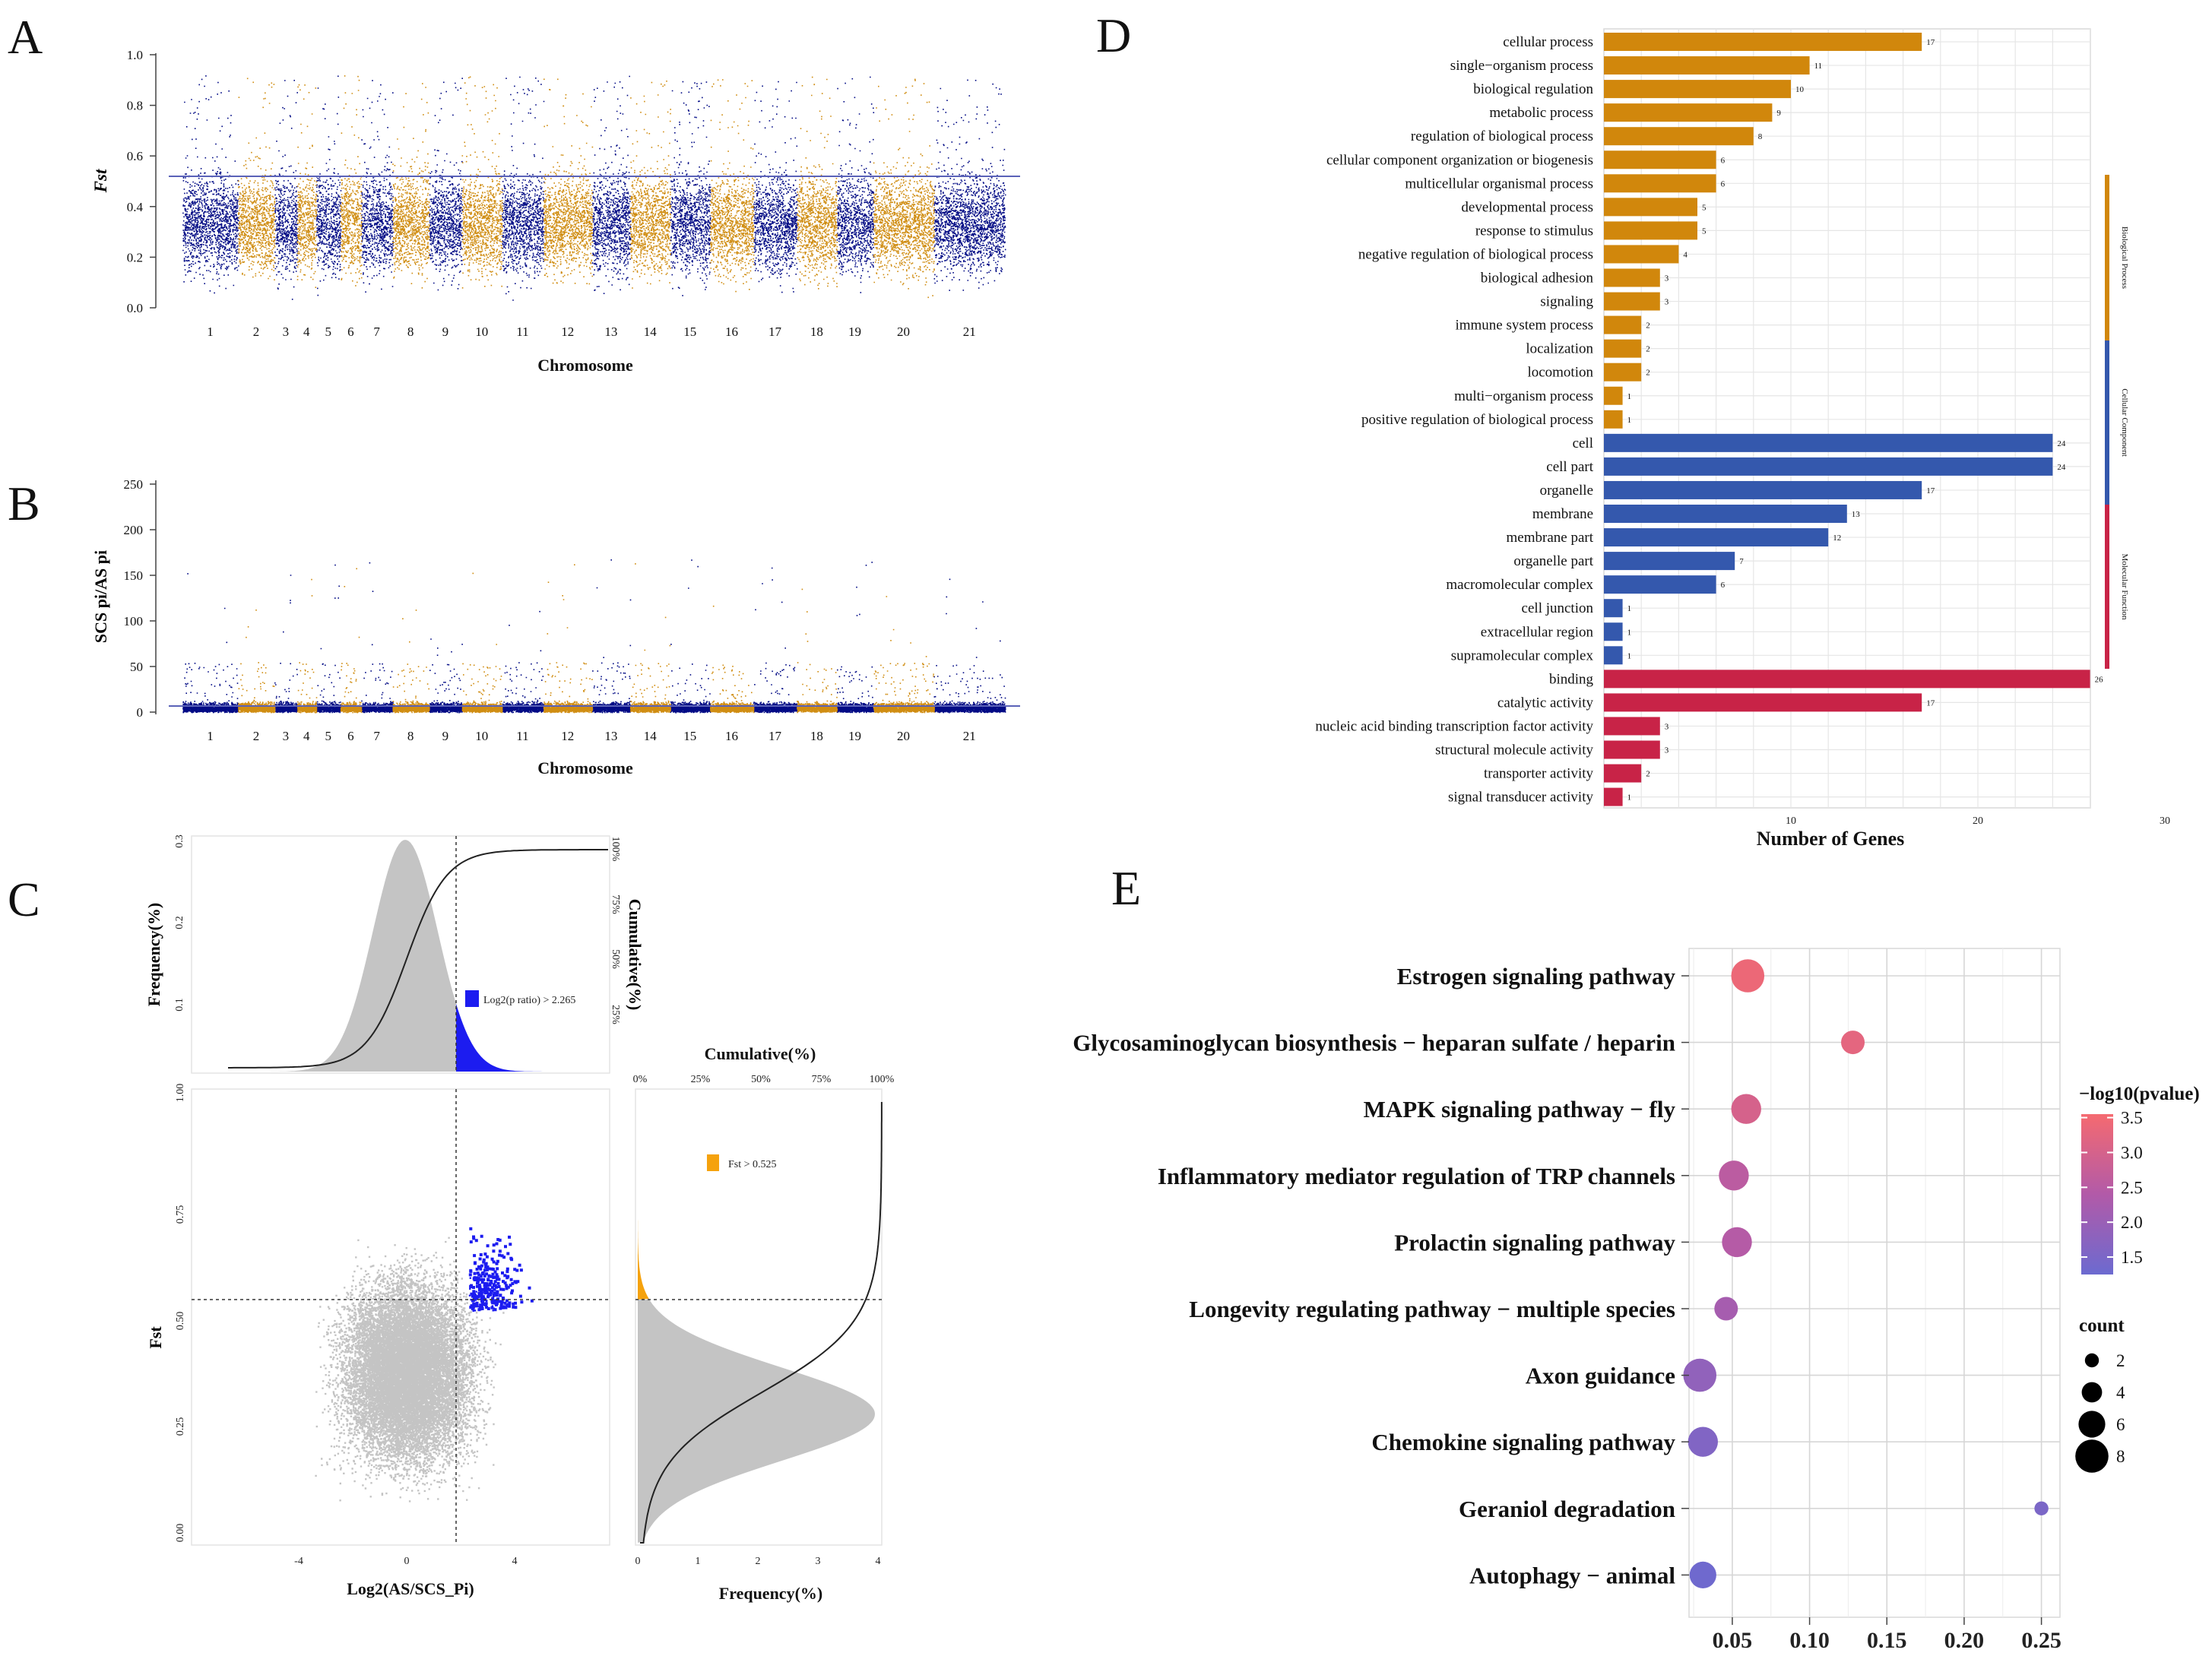 The width and height of the screenshot is (2212, 1656). Describe the element at coordinates (587, 638) in the screenshot. I see `manhattan-dots-gold` at that location.